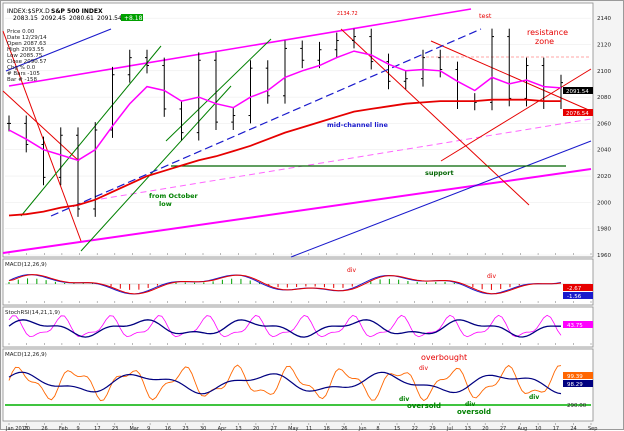  I want to click on x-tick-label: Mar, so click(134, 428).